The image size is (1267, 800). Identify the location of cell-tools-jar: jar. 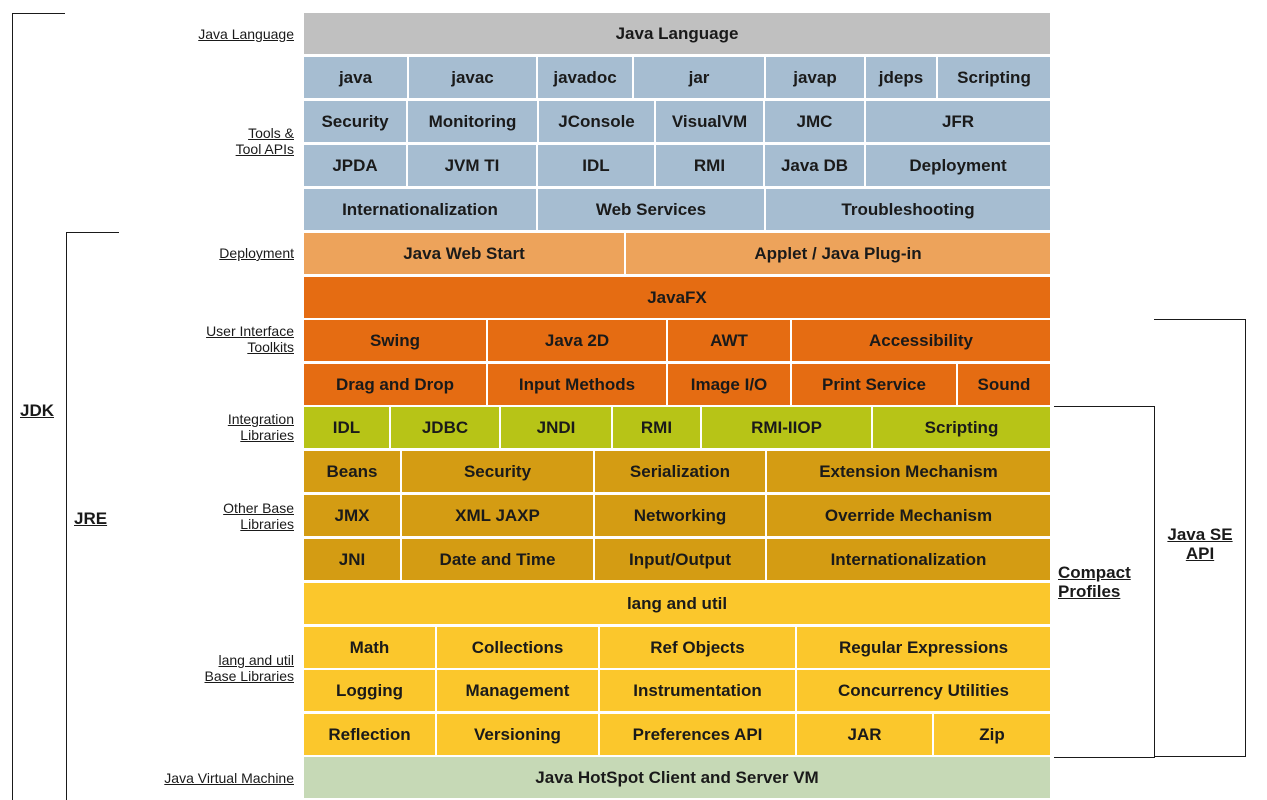
(699, 77).